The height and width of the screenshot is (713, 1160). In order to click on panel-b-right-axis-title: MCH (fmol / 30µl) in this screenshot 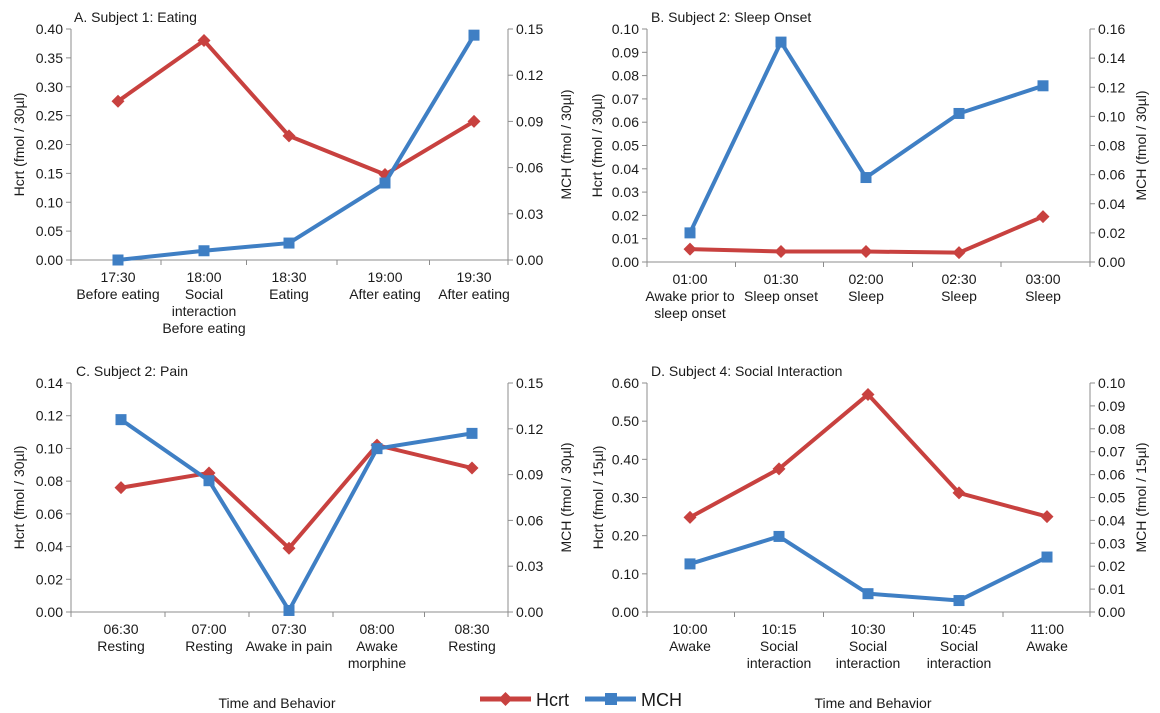, I will do `click(1141, 146)`.